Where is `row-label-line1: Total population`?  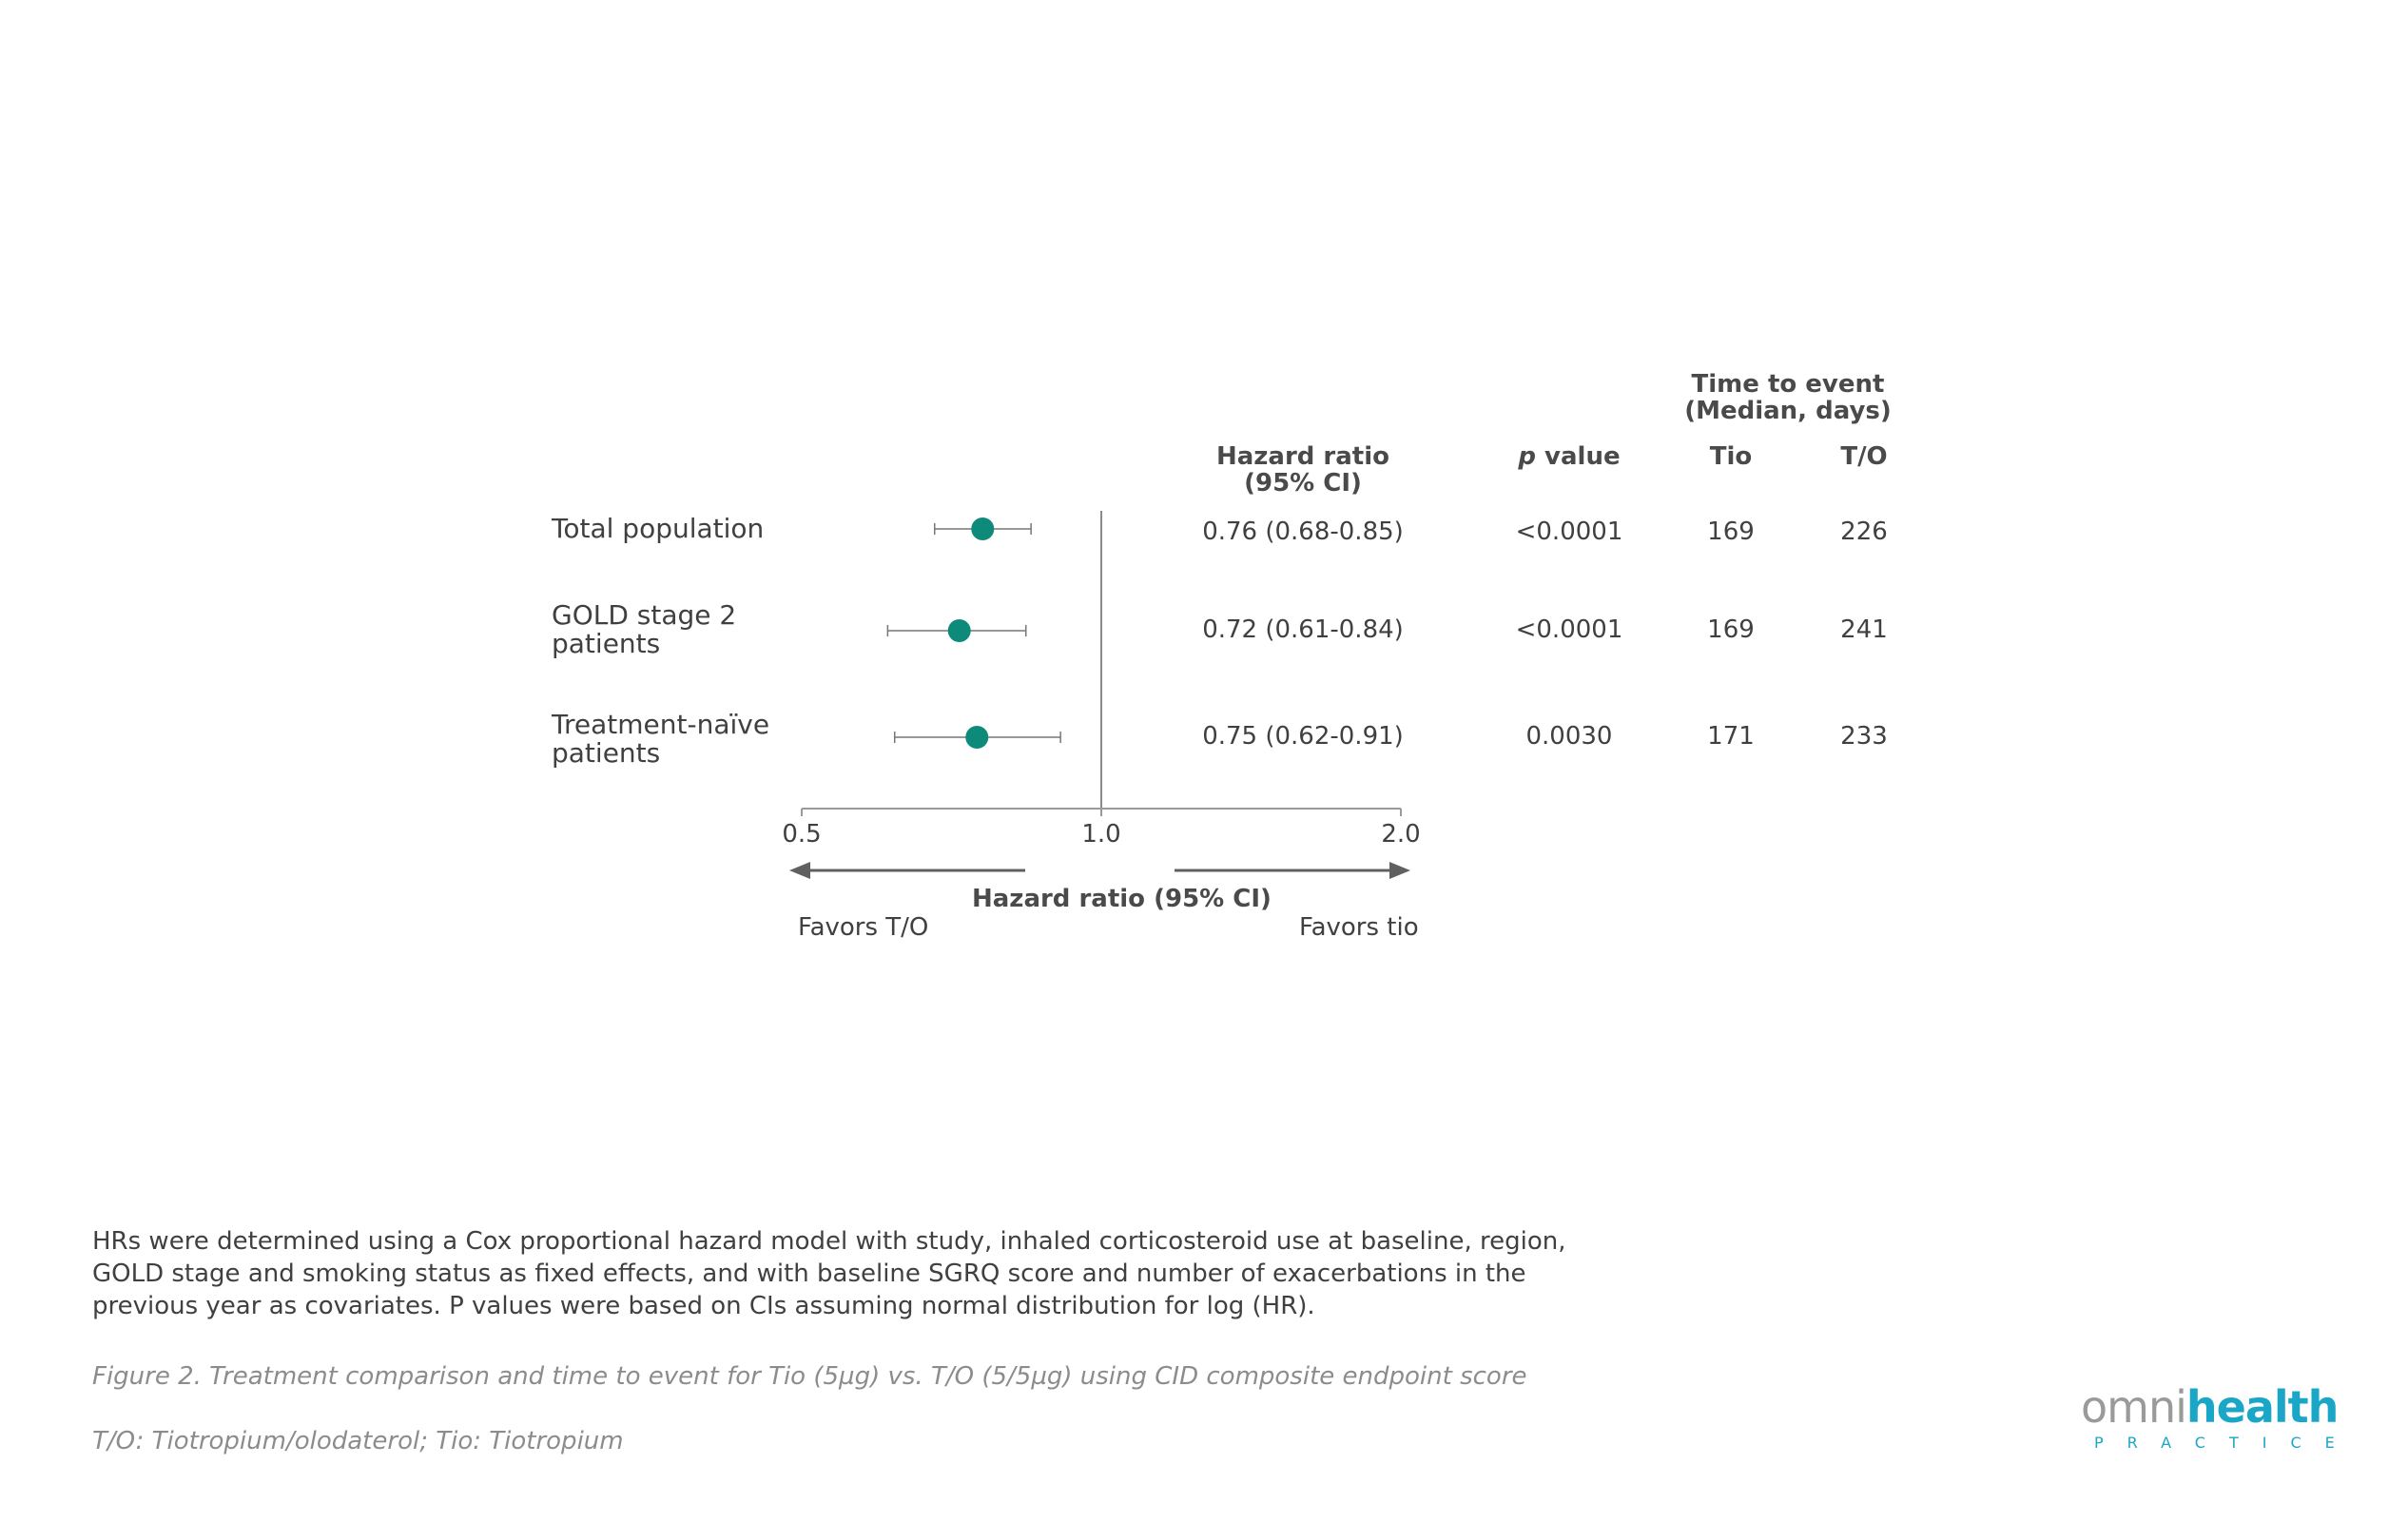 row-label-line1: Total population is located at coordinates (659, 528).